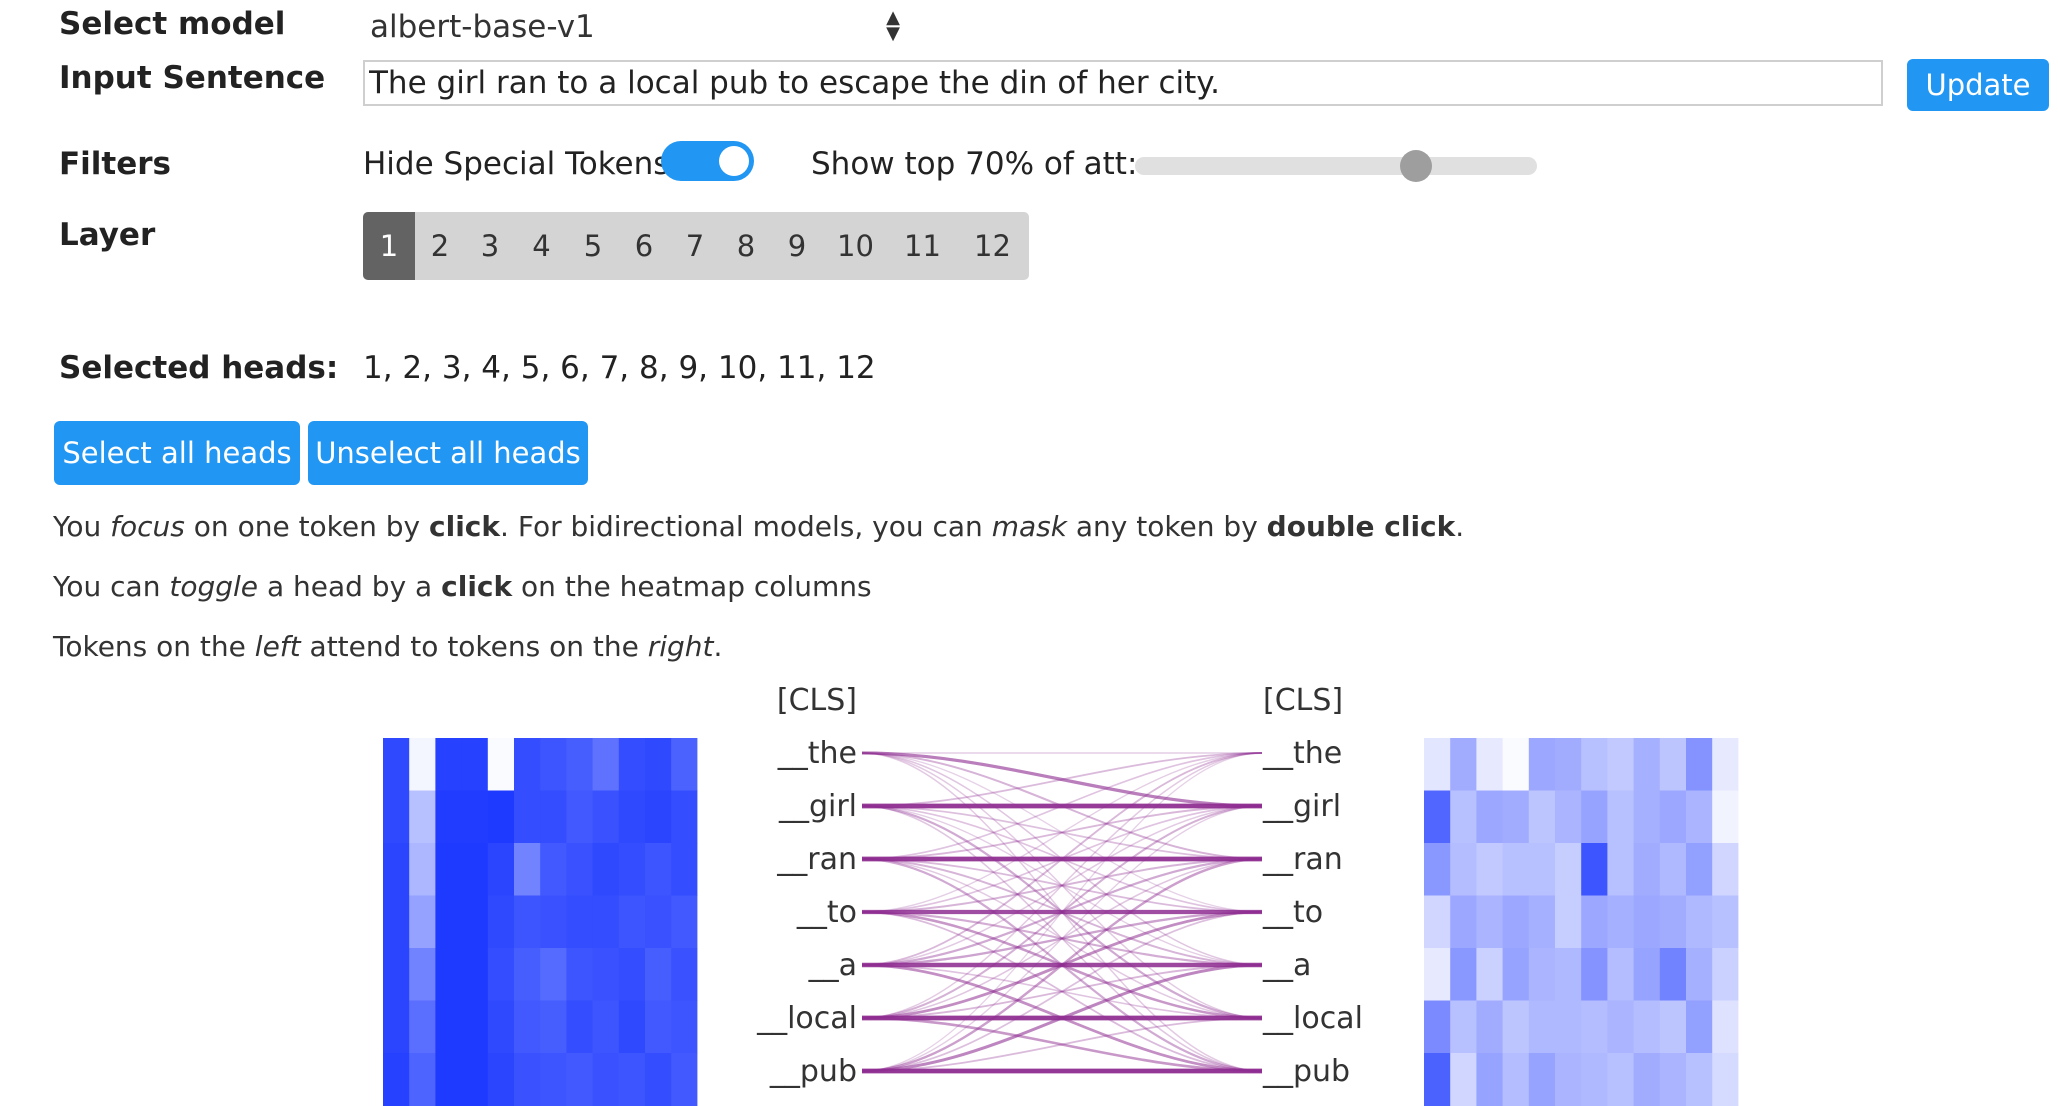  What do you see at coordinates (817, 753) in the screenshot?
I see `left-token: __the` at bounding box center [817, 753].